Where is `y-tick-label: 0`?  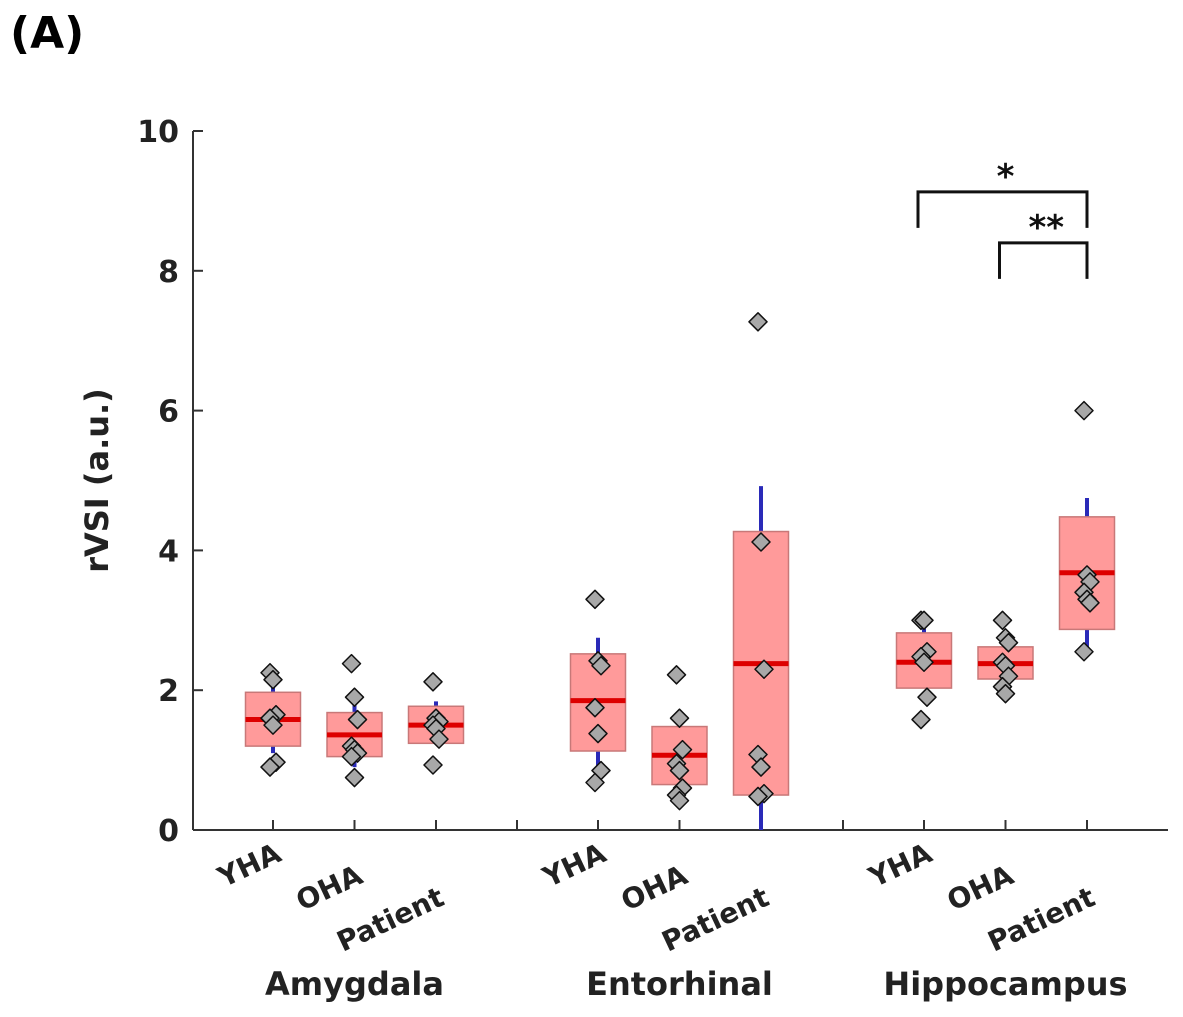
y-tick-label: 0 is located at coordinates (168, 831).